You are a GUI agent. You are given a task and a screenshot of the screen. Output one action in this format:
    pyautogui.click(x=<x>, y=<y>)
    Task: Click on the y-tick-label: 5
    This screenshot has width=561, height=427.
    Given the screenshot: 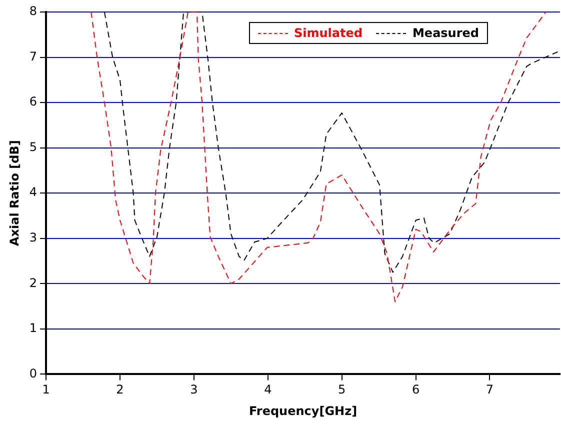 What is the action you would take?
    pyautogui.click(x=33, y=147)
    